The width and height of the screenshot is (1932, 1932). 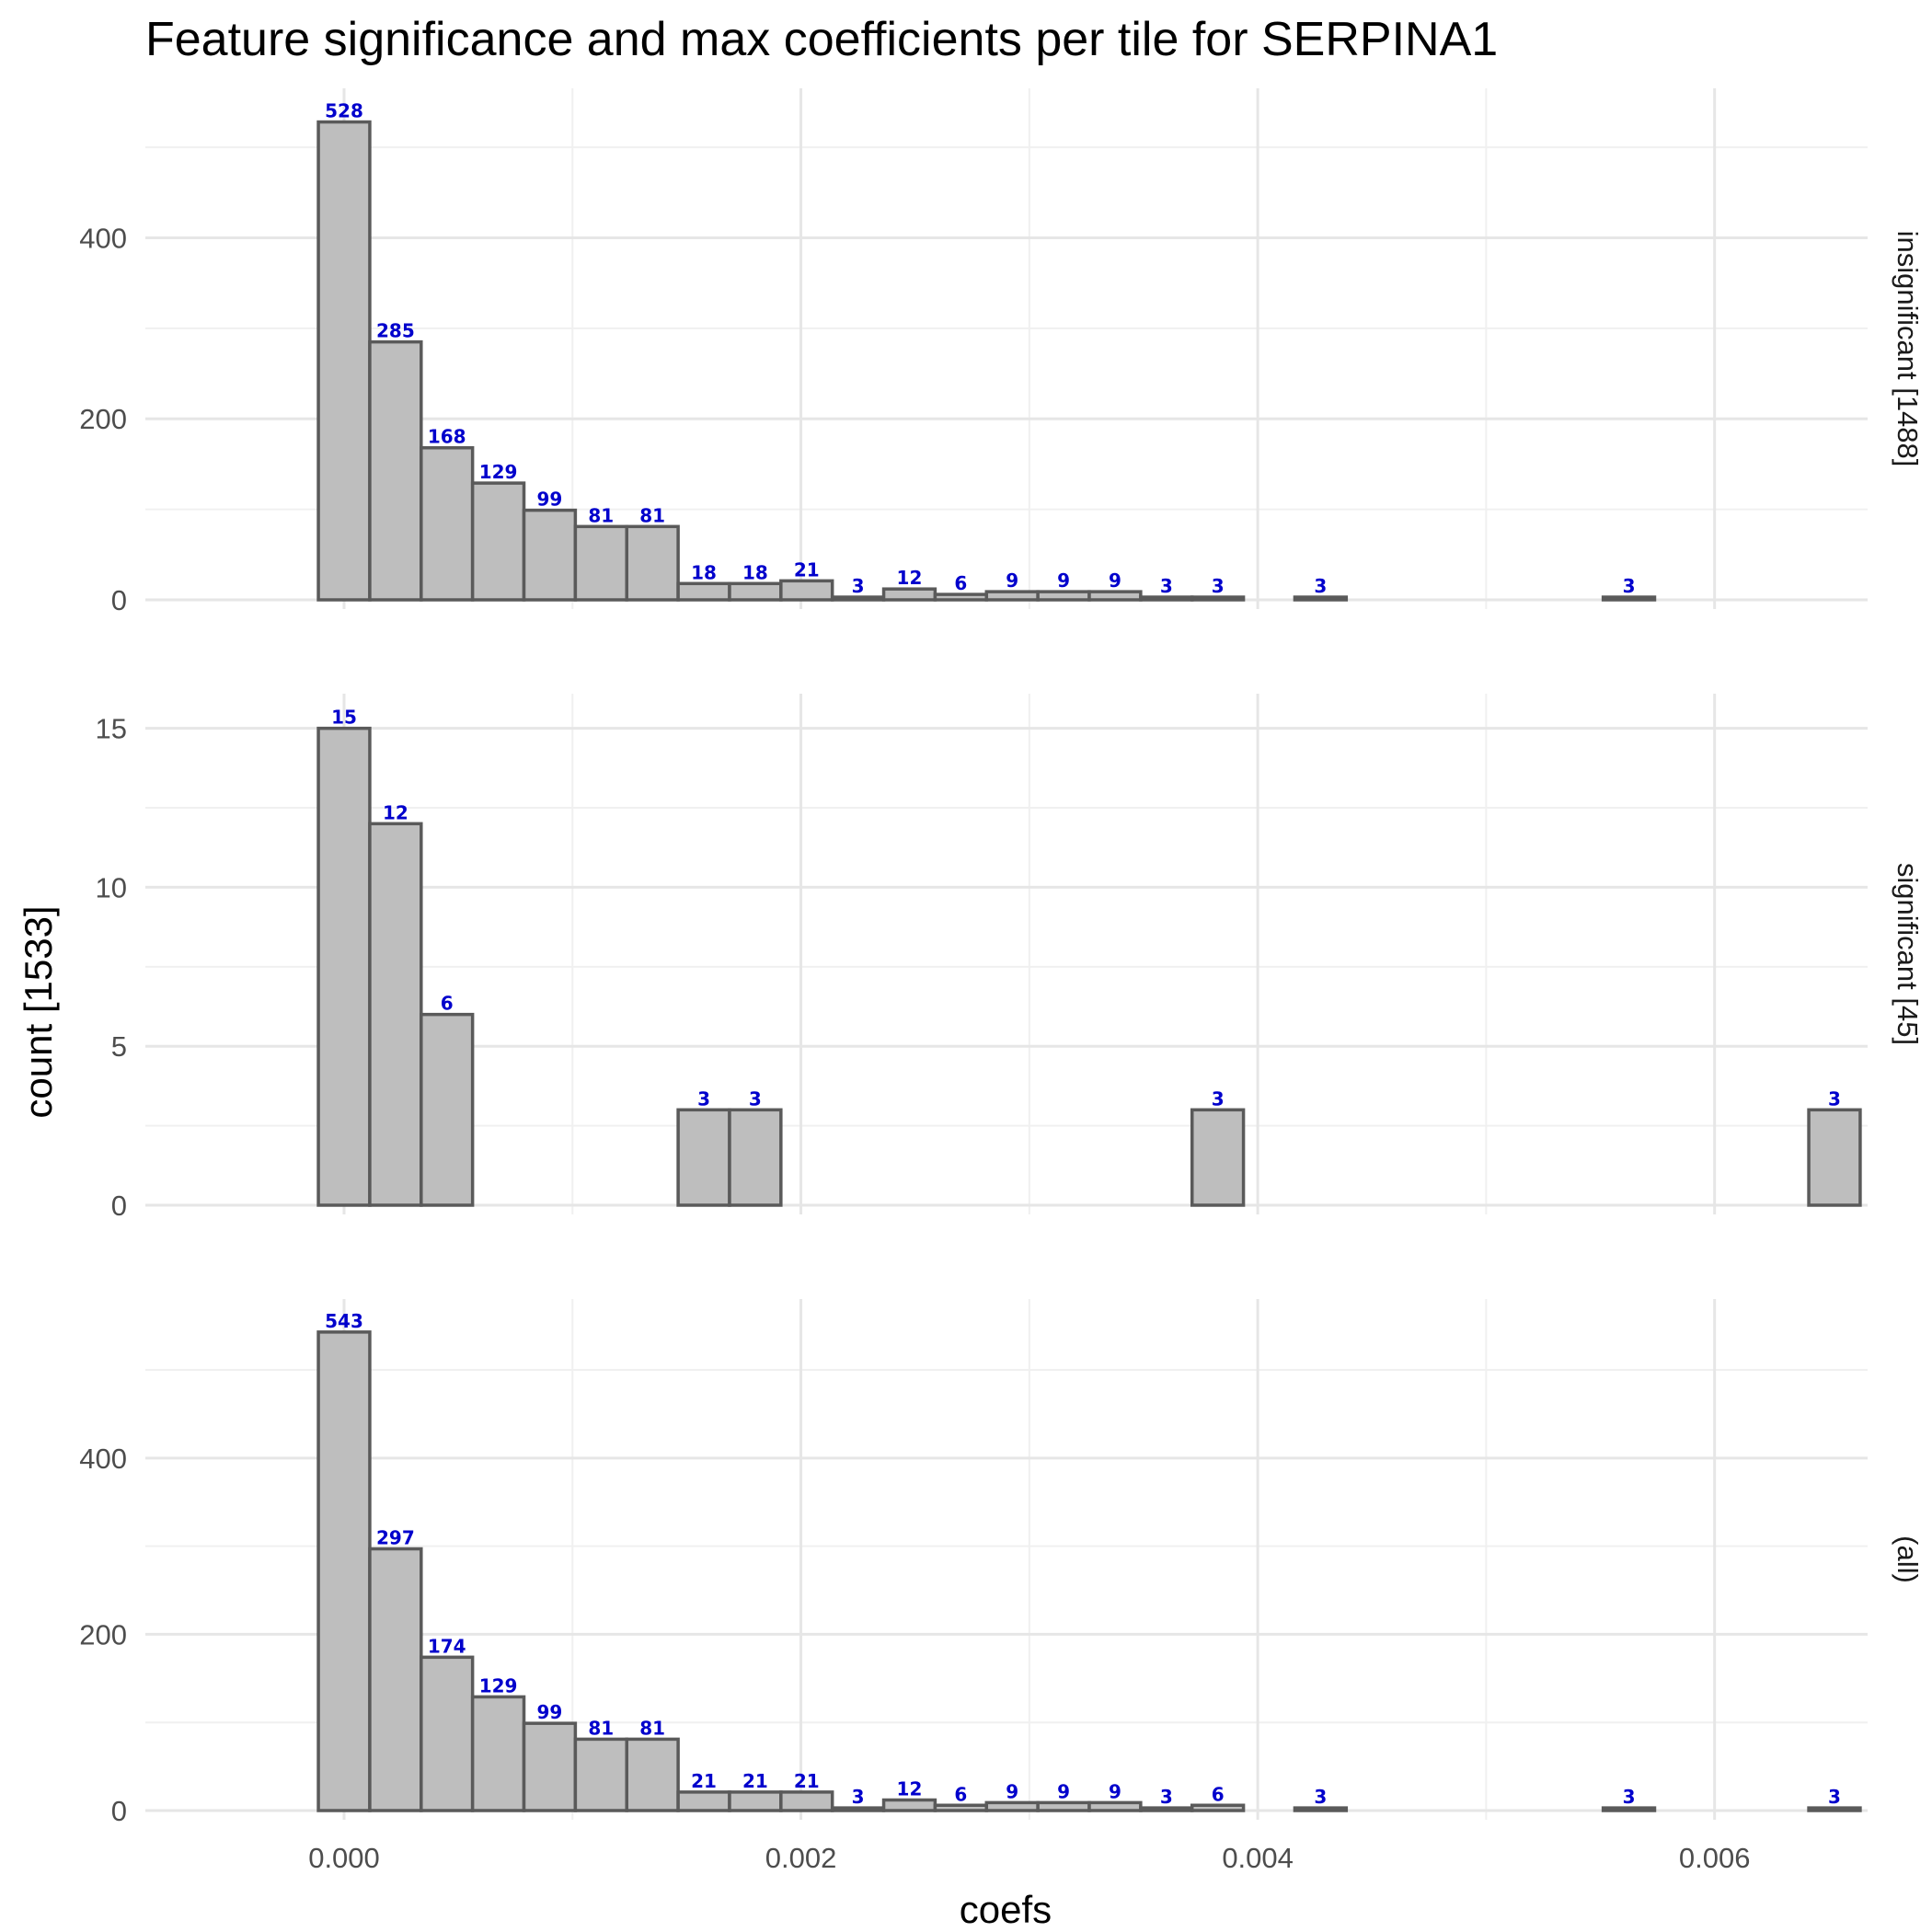 I want to click on x-tick-label: 0.006, so click(x=1715, y=1858).